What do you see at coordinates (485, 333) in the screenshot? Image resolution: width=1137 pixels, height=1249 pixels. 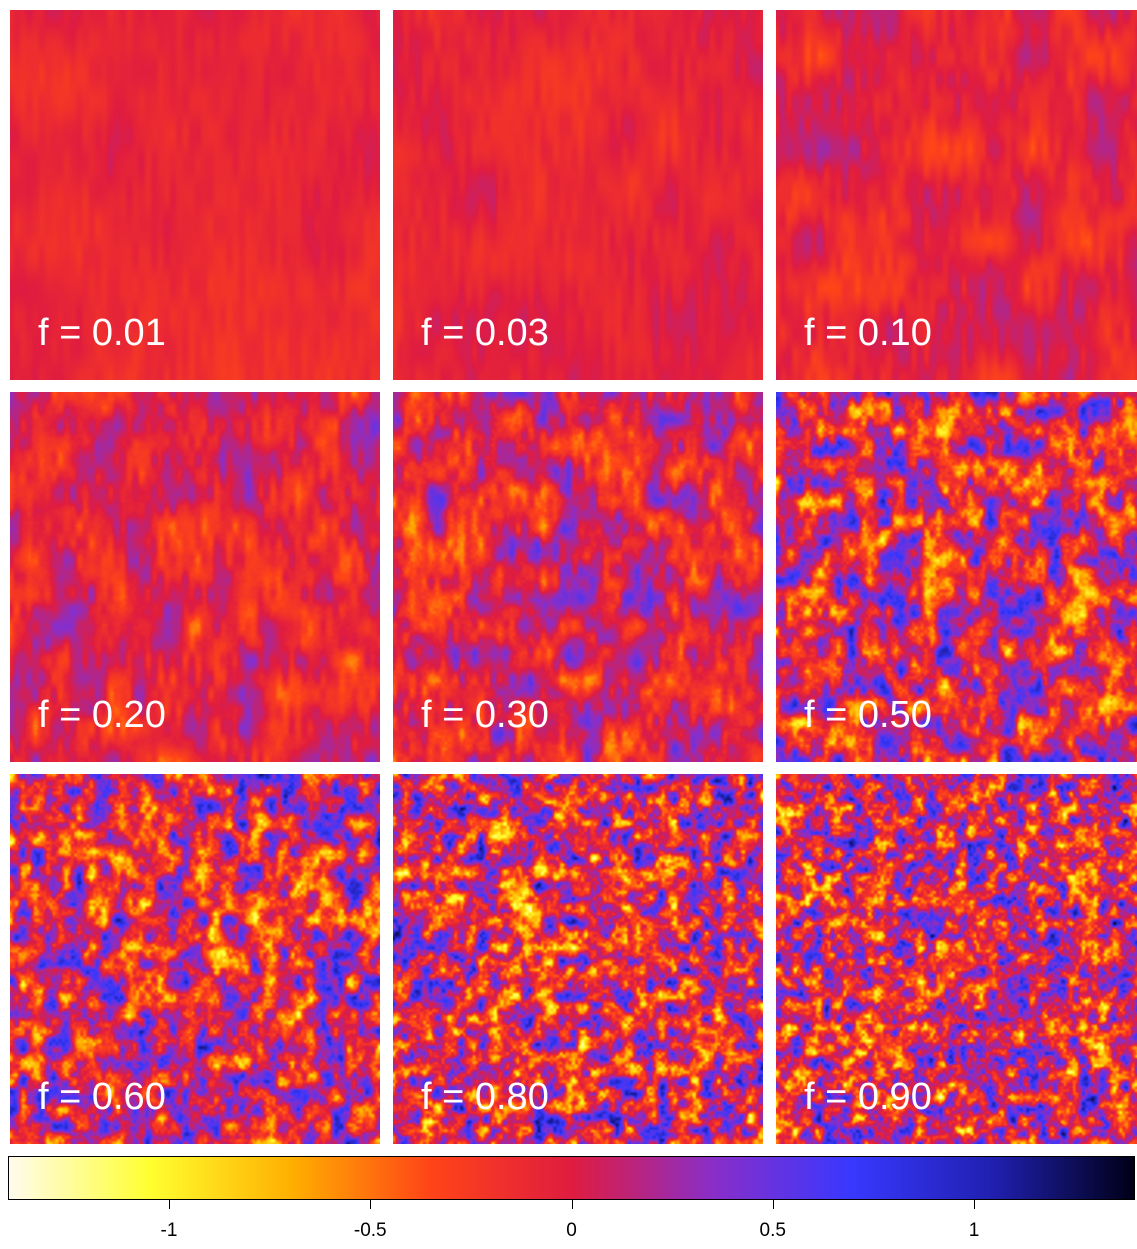 I see `panel-label: f = 0.03` at bounding box center [485, 333].